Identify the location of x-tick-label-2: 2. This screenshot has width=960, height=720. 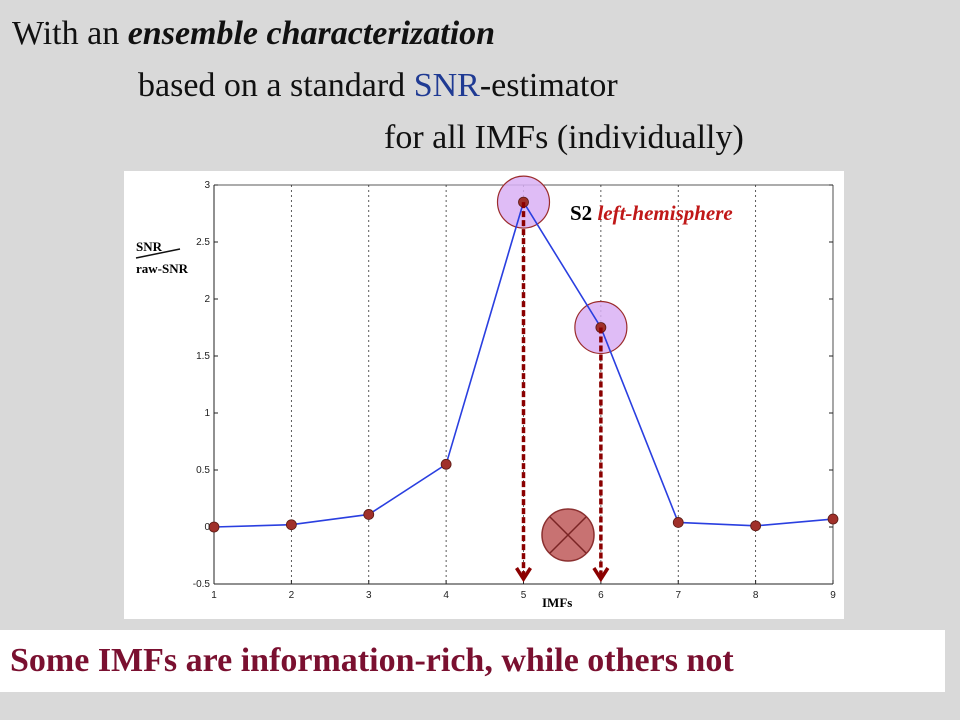
(292, 595).